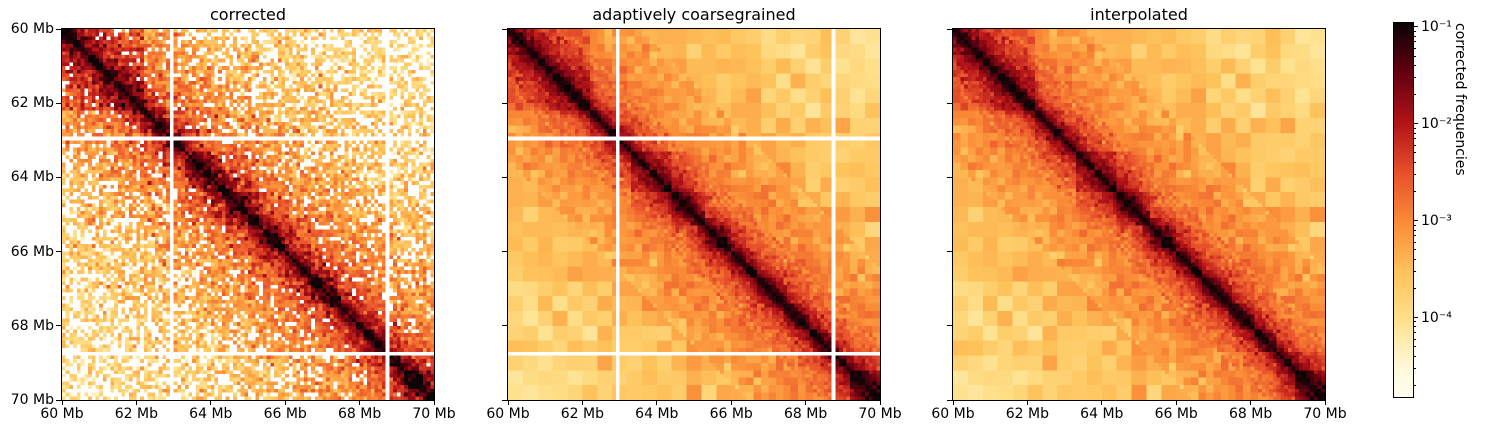  What do you see at coordinates (1436, 26) in the screenshot?
I see `colorbar-tick-label: 10⁻¹` at bounding box center [1436, 26].